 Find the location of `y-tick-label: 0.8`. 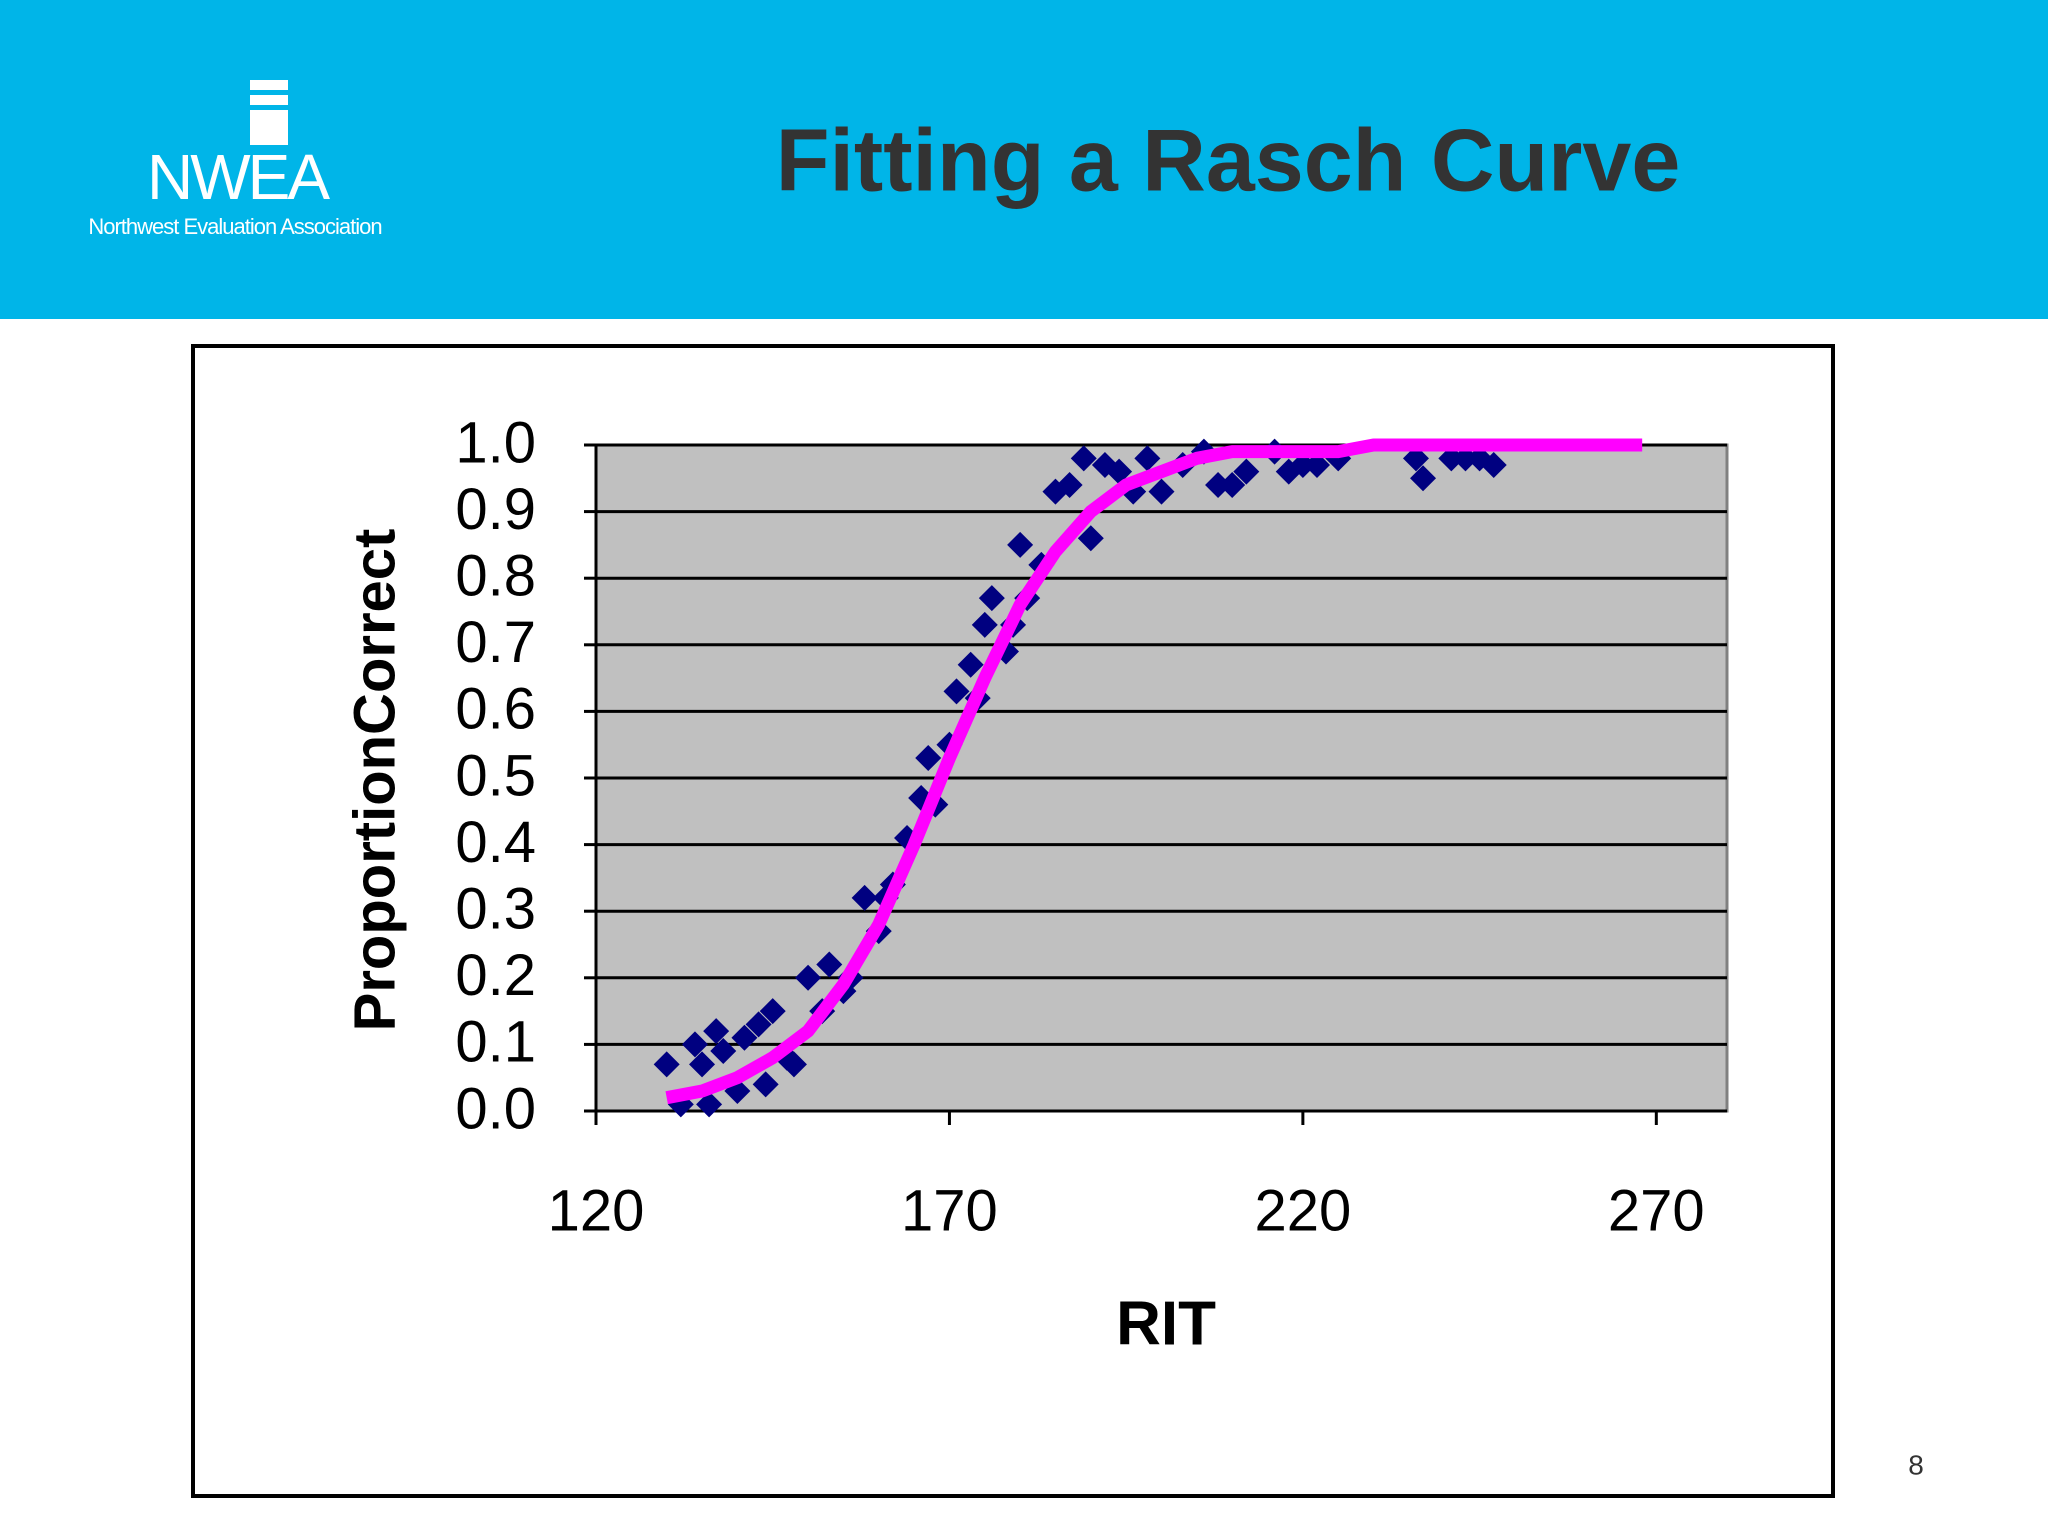

y-tick-label: 0.8 is located at coordinates (495, 576).